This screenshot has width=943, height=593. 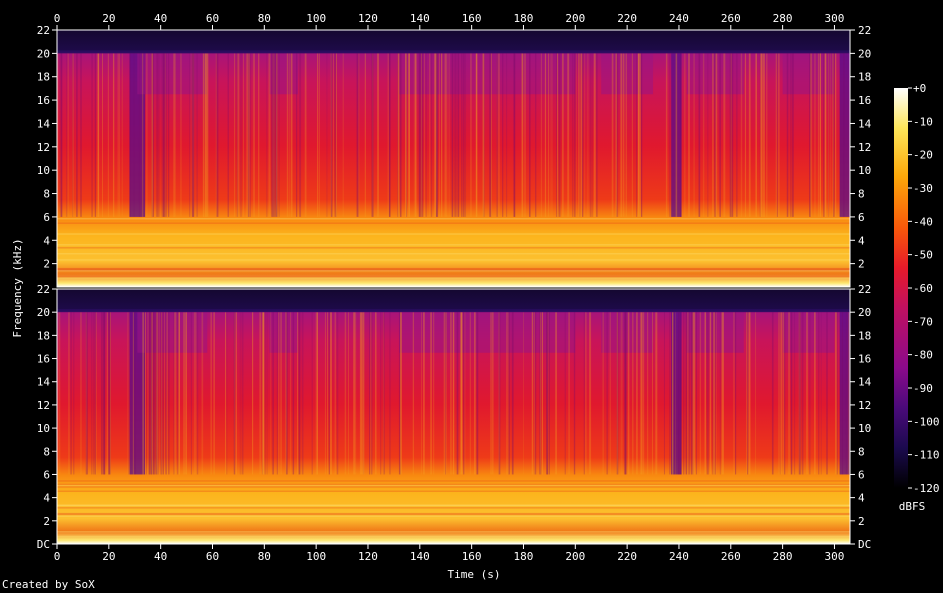 I want to click on x-tick-top-label: 80, so click(x=264, y=18).